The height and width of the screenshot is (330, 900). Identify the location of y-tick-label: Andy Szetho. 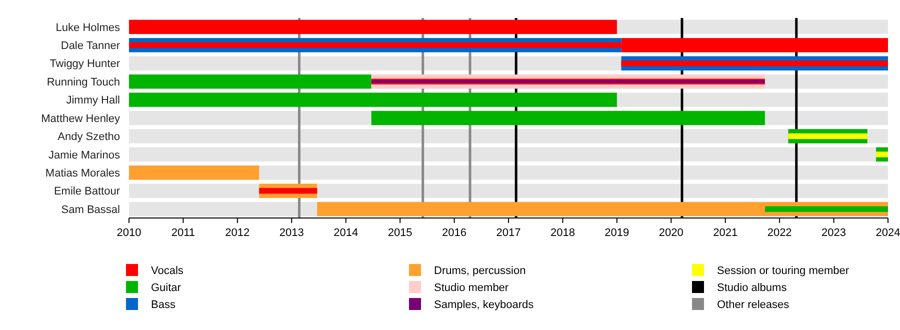
(89, 137).